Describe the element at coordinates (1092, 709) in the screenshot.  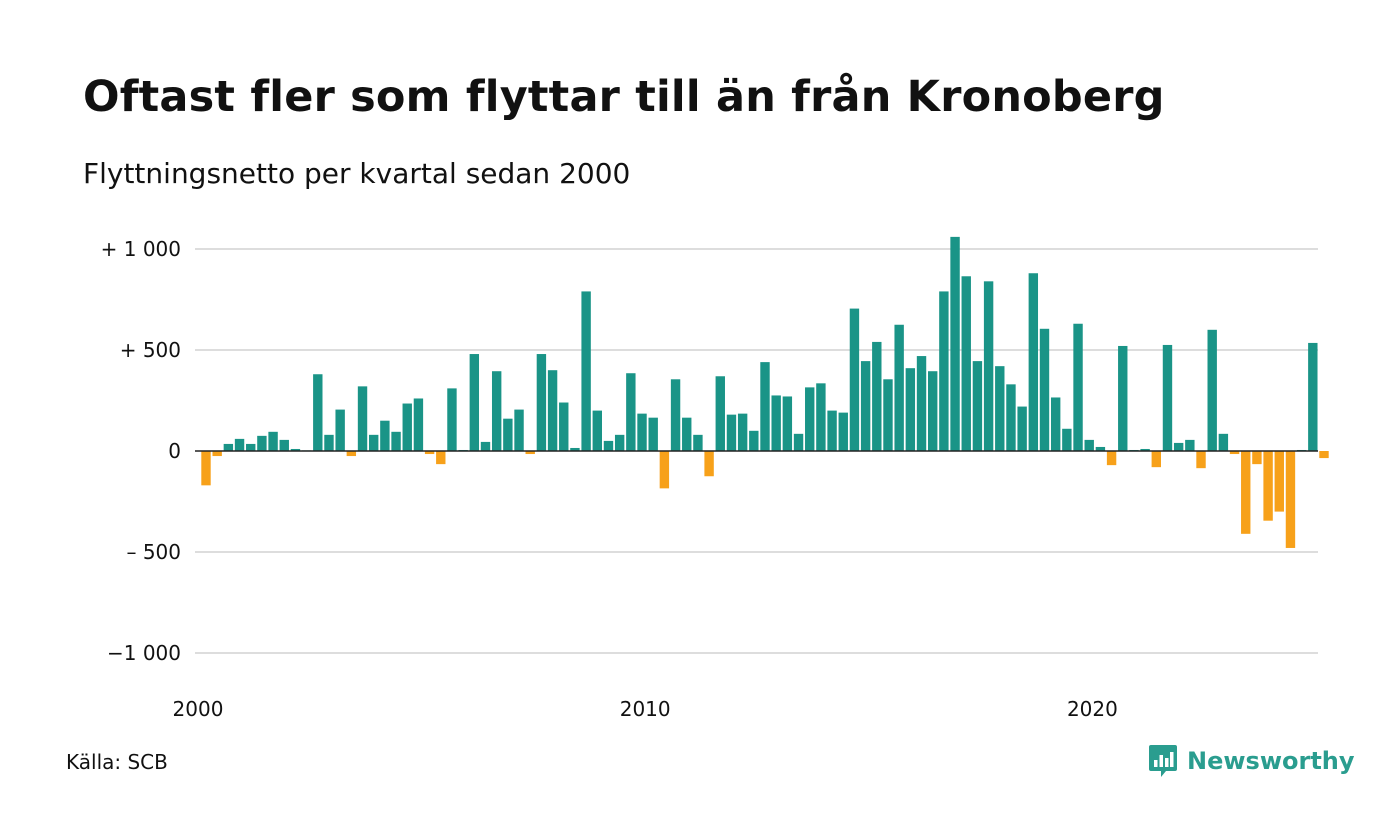
I see `x-tick-label: 2020` at that location.